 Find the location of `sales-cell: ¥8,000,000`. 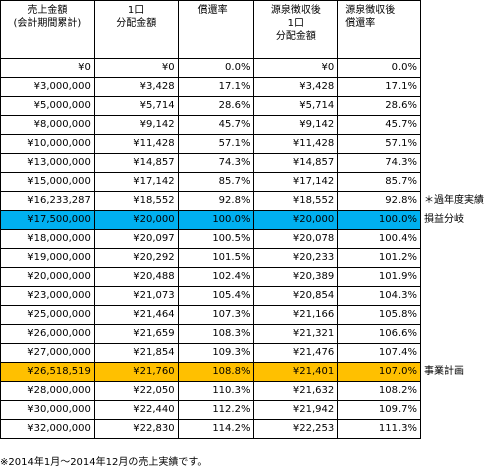

sales-cell: ¥8,000,000 is located at coordinates (47, 125).